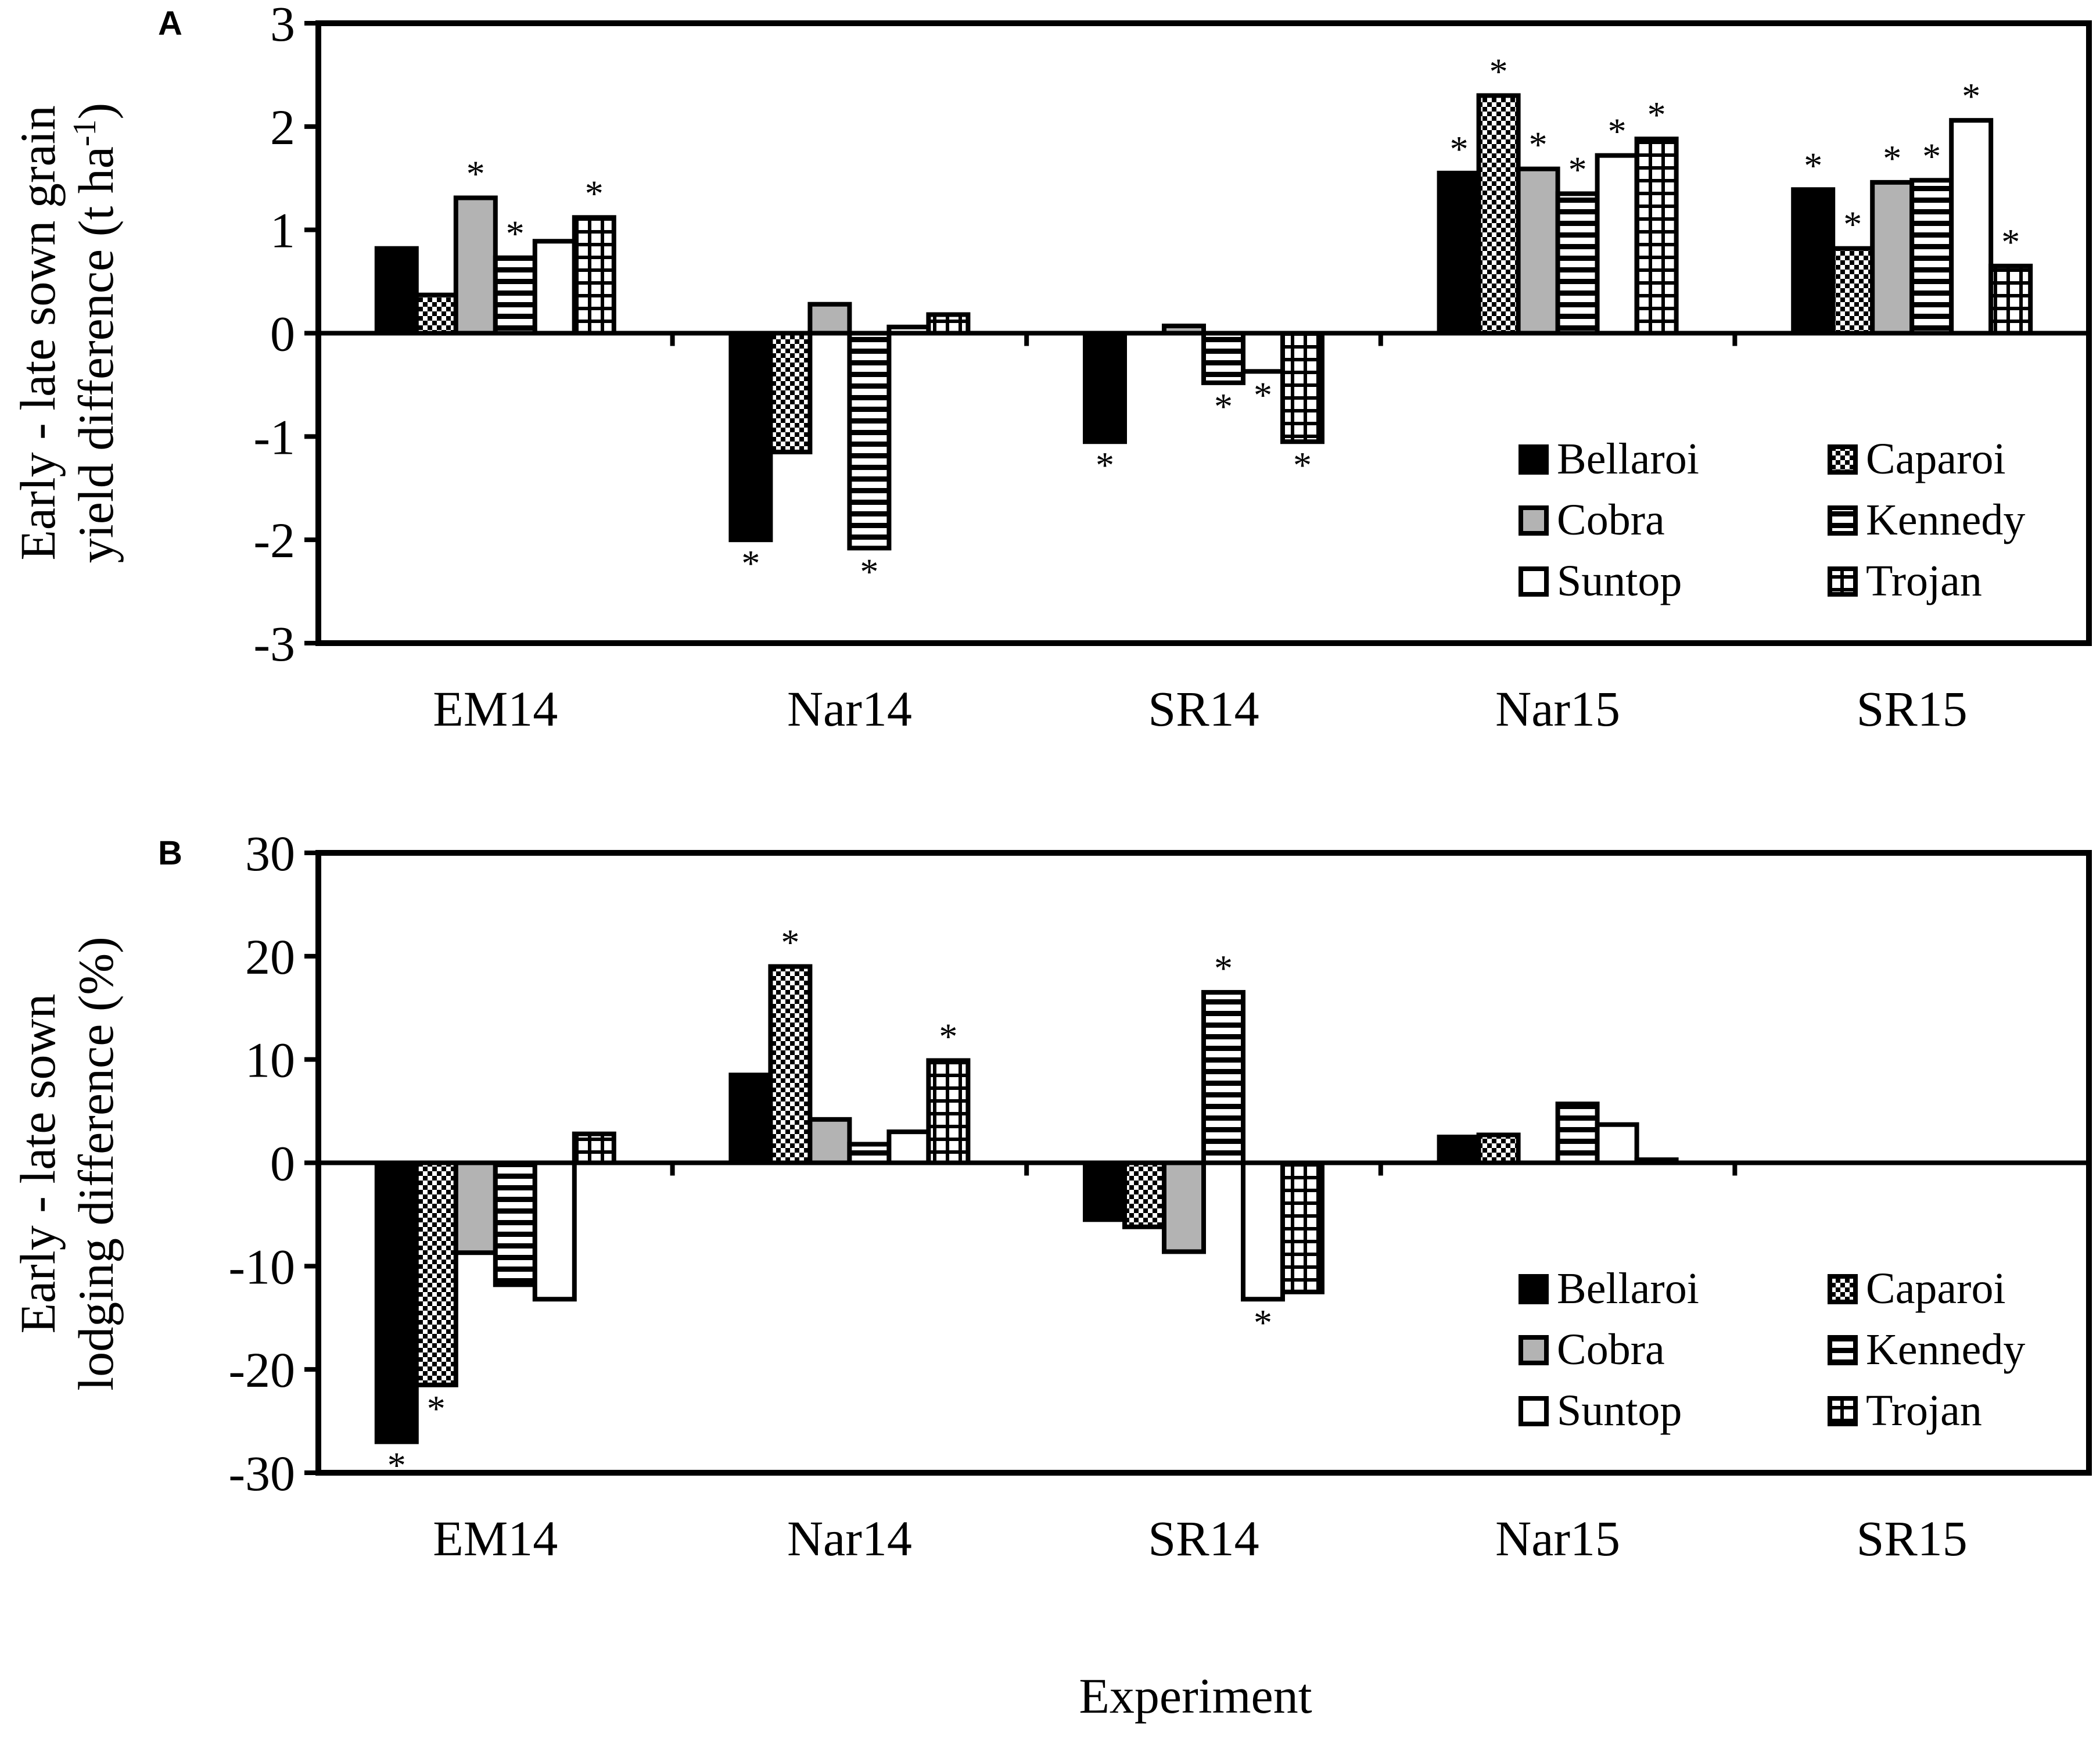  I want to click on legend-label-bellaroi: Bellaroi, so click(1628, 1288).